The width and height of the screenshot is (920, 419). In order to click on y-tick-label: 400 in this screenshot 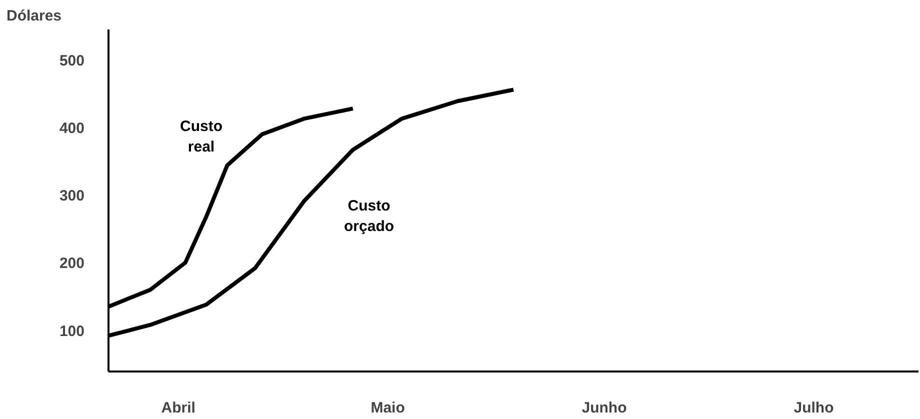, I will do `click(72, 129)`.